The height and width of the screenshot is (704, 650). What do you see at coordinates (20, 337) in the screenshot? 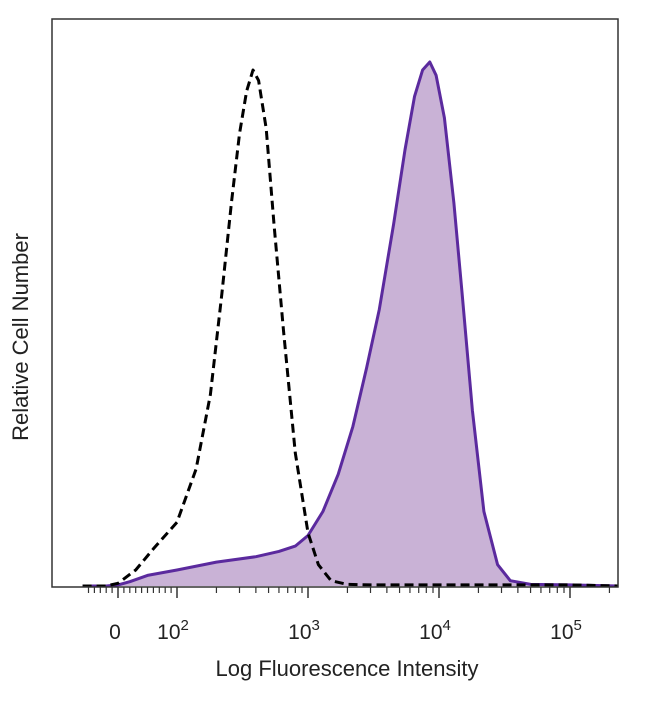
I see `y-axis-title: Relative Cell Number` at bounding box center [20, 337].